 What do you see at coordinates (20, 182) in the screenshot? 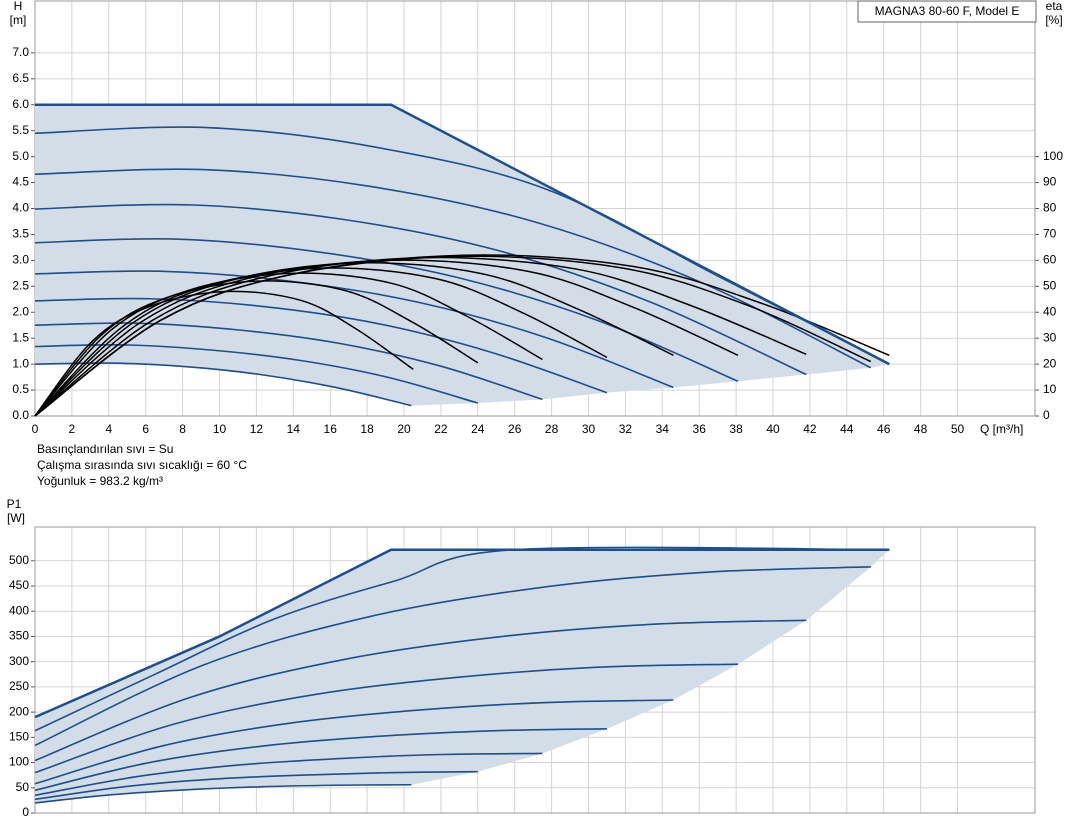
I see `y-tick-label: 4.5` at bounding box center [20, 182].